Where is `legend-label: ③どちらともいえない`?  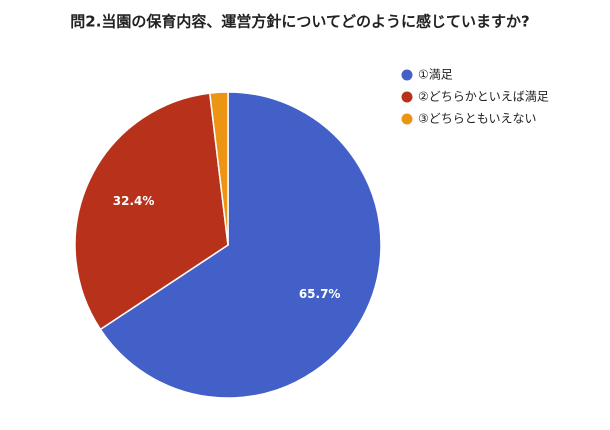
legend-label: ③どちらともいえない is located at coordinates (477, 119).